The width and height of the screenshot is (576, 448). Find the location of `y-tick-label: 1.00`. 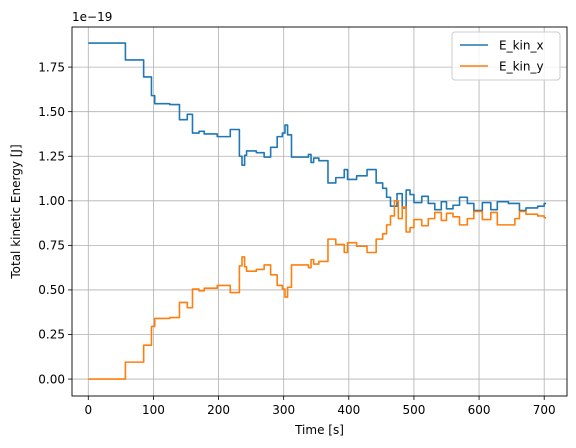

y-tick-label: 1.00 is located at coordinates (51, 201).